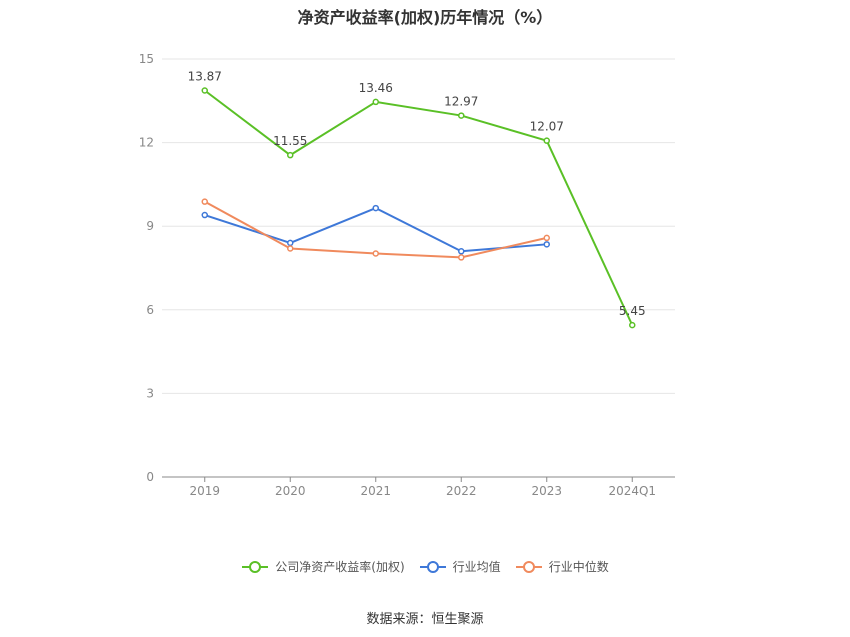 The width and height of the screenshot is (850, 637). I want to click on y-tick-label: 9, so click(150, 226).